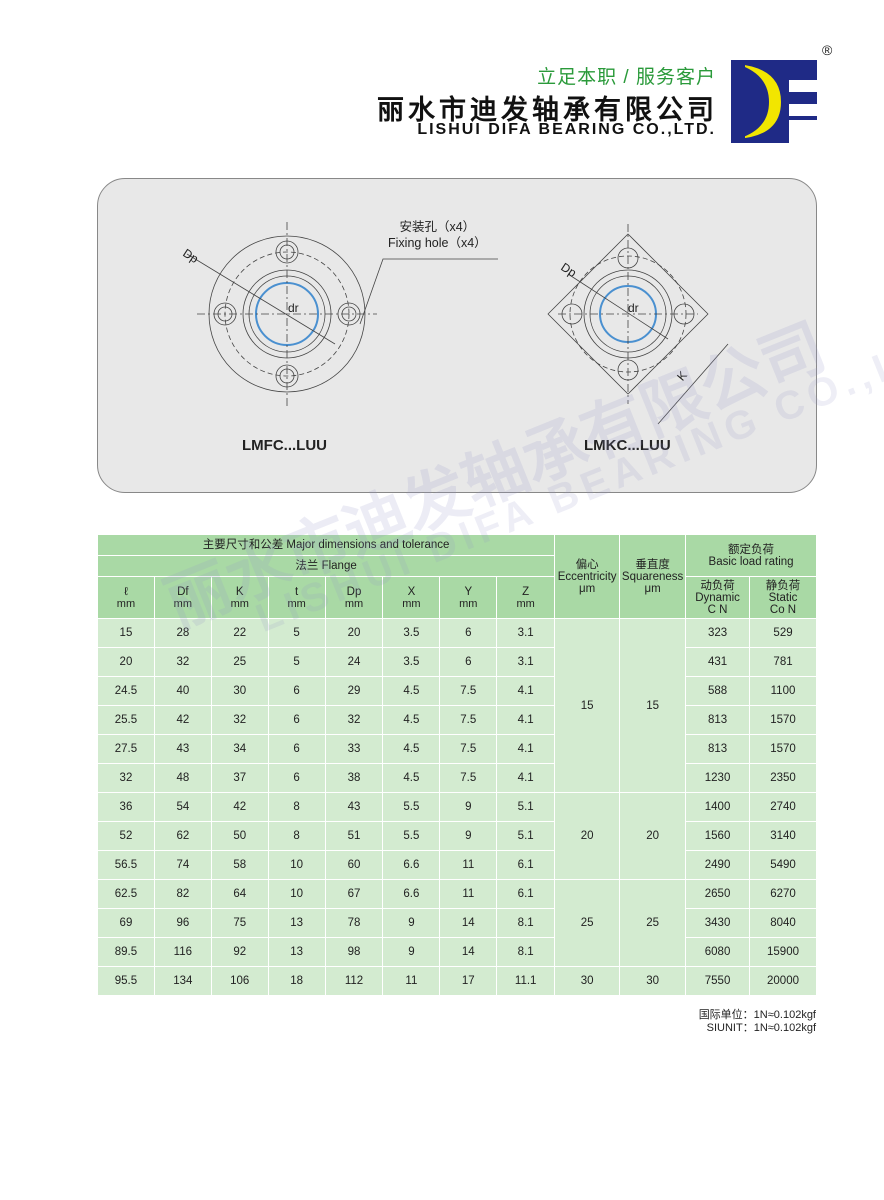 The image size is (884, 1200). I want to click on table-cell: 33, so click(354, 749).